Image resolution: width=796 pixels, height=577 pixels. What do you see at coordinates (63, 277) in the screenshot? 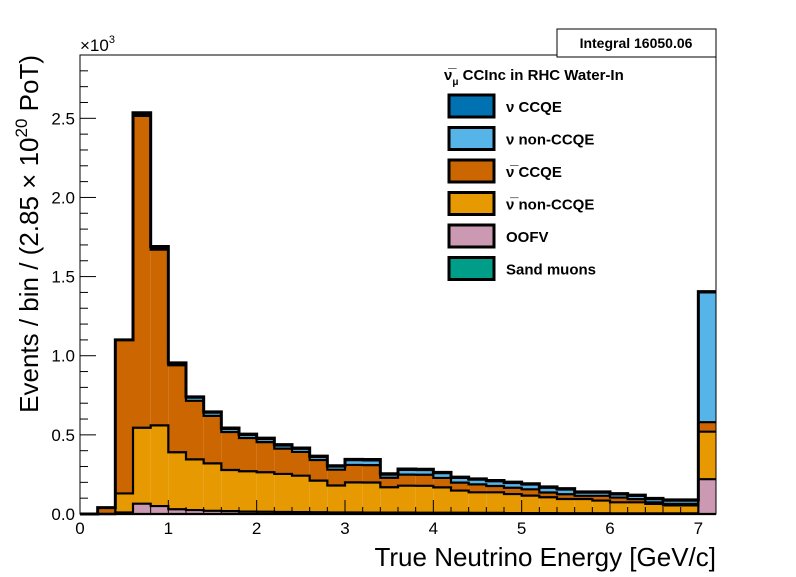
I see `y-tick-label: 1.5` at bounding box center [63, 277].